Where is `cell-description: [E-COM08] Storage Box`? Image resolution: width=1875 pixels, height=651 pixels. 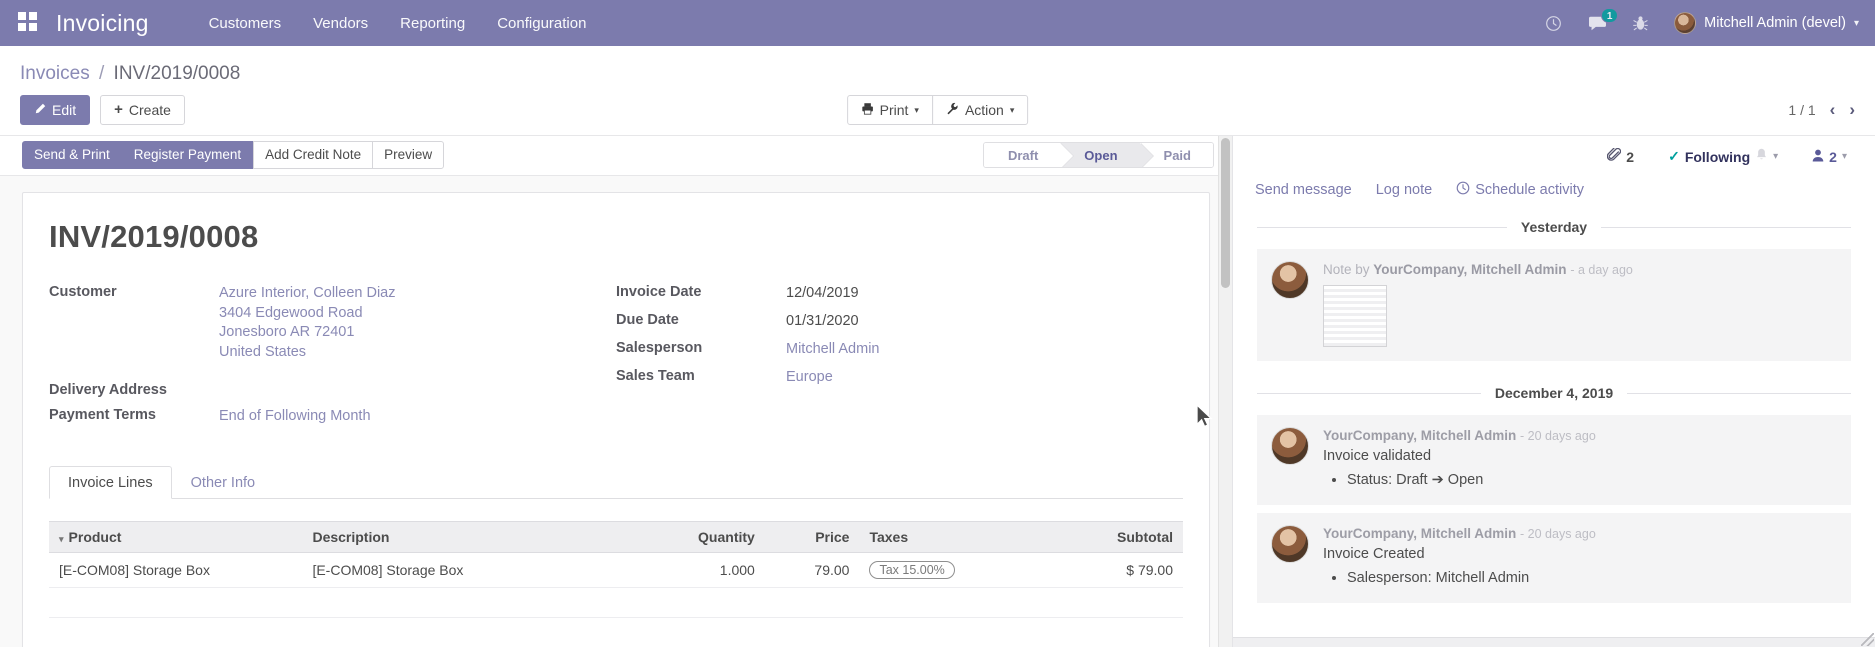
cell-description: [E-COM08] Storage Box is located at coordinates (474, 570).